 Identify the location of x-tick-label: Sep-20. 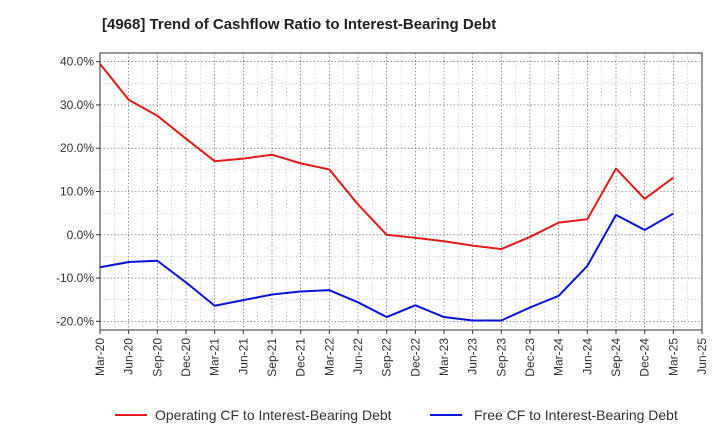
(157, 357).